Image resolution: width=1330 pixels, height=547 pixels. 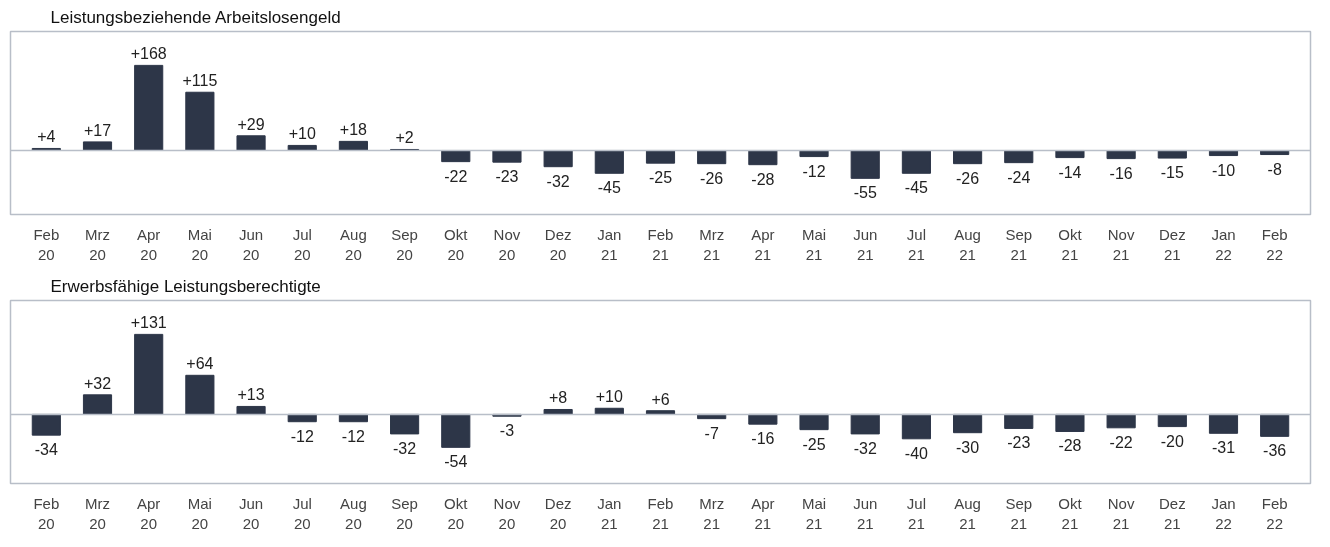 I want to click on data-label: +17, so click(x=97, y=130).